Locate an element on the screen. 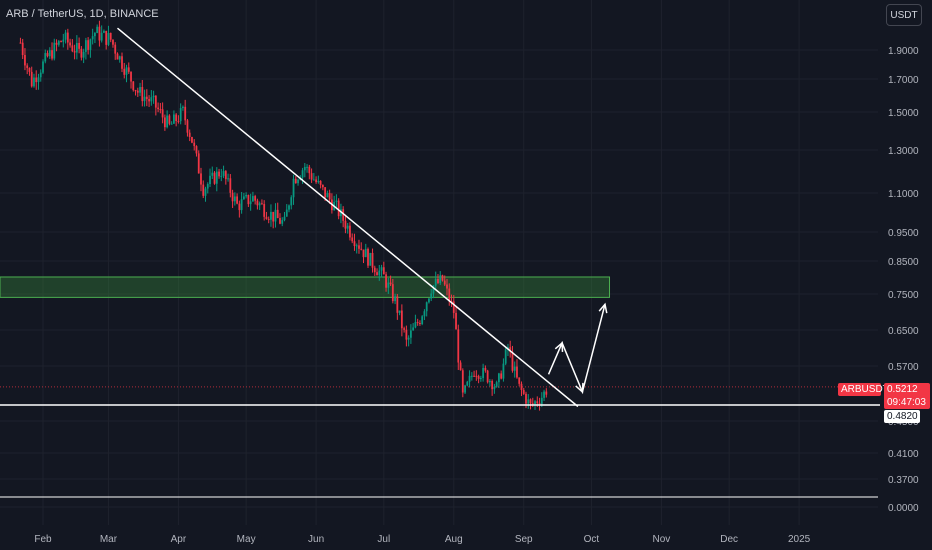  time-axis: Feb Mar Apr May Jun Jul Aug Sep Oct Nov Dec 2025 is located at coordinates (422, 539).